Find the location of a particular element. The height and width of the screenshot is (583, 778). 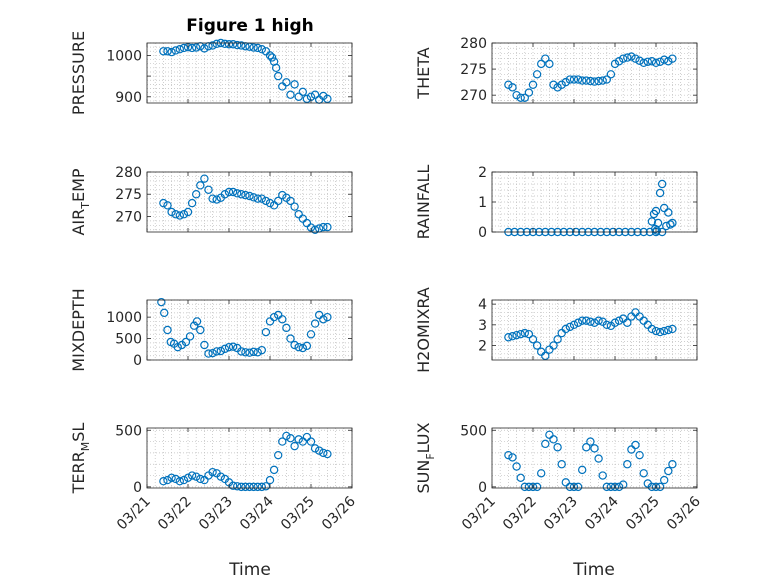

y-tick-label: 500 is located at coordinates (473, 431).